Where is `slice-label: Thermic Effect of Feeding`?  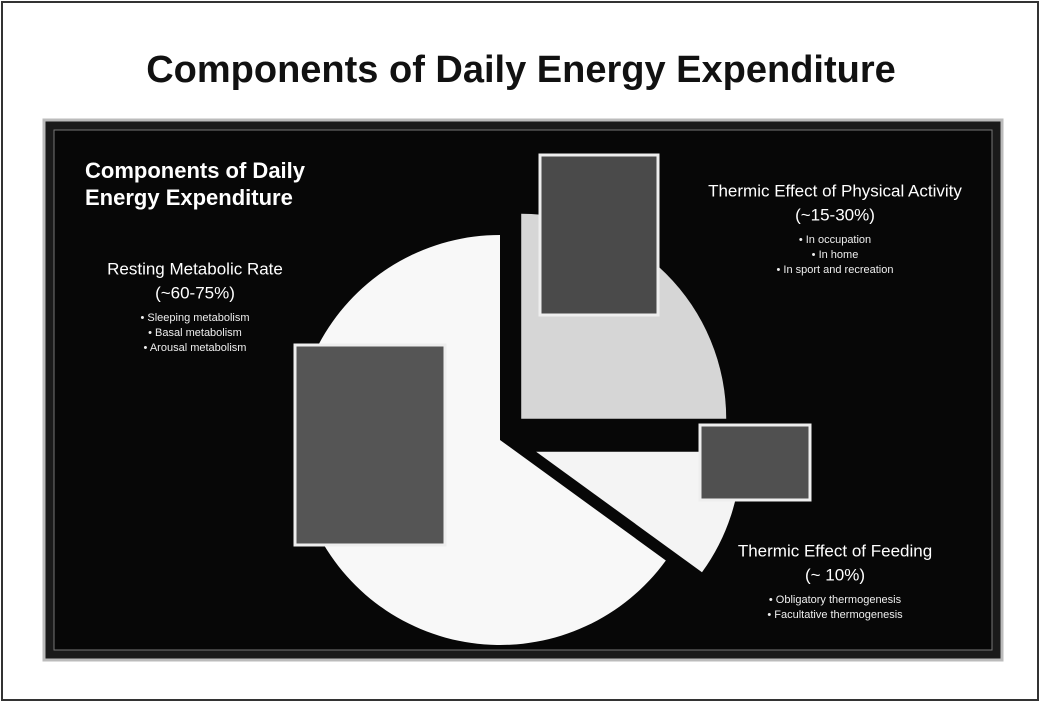 slice-label: Thermic Effect of Feeding is located at coordinates (835, 550).